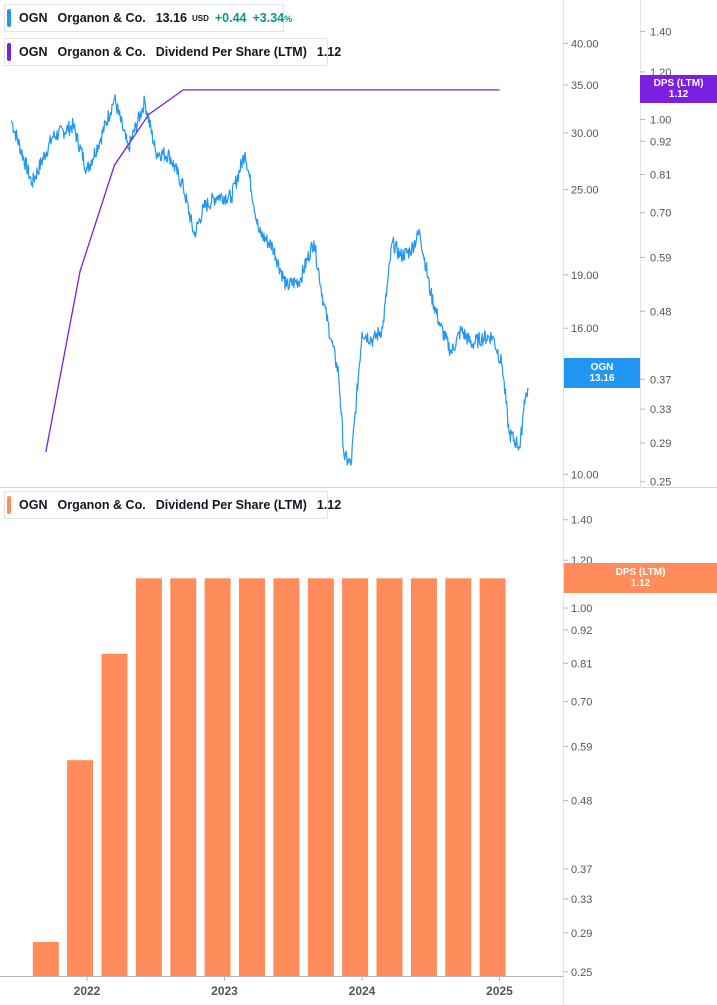 This screenshot has height=1005, width=717. I want to click on legend-currency: USD, so click(200, 18).